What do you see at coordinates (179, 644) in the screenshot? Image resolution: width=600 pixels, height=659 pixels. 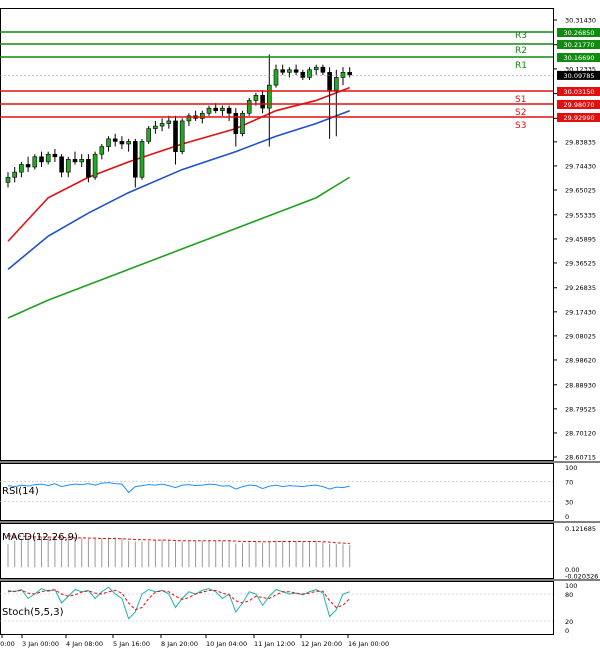 I see `time-tick-label: 8 Jan 20:00` at bounding box center [179, 644].